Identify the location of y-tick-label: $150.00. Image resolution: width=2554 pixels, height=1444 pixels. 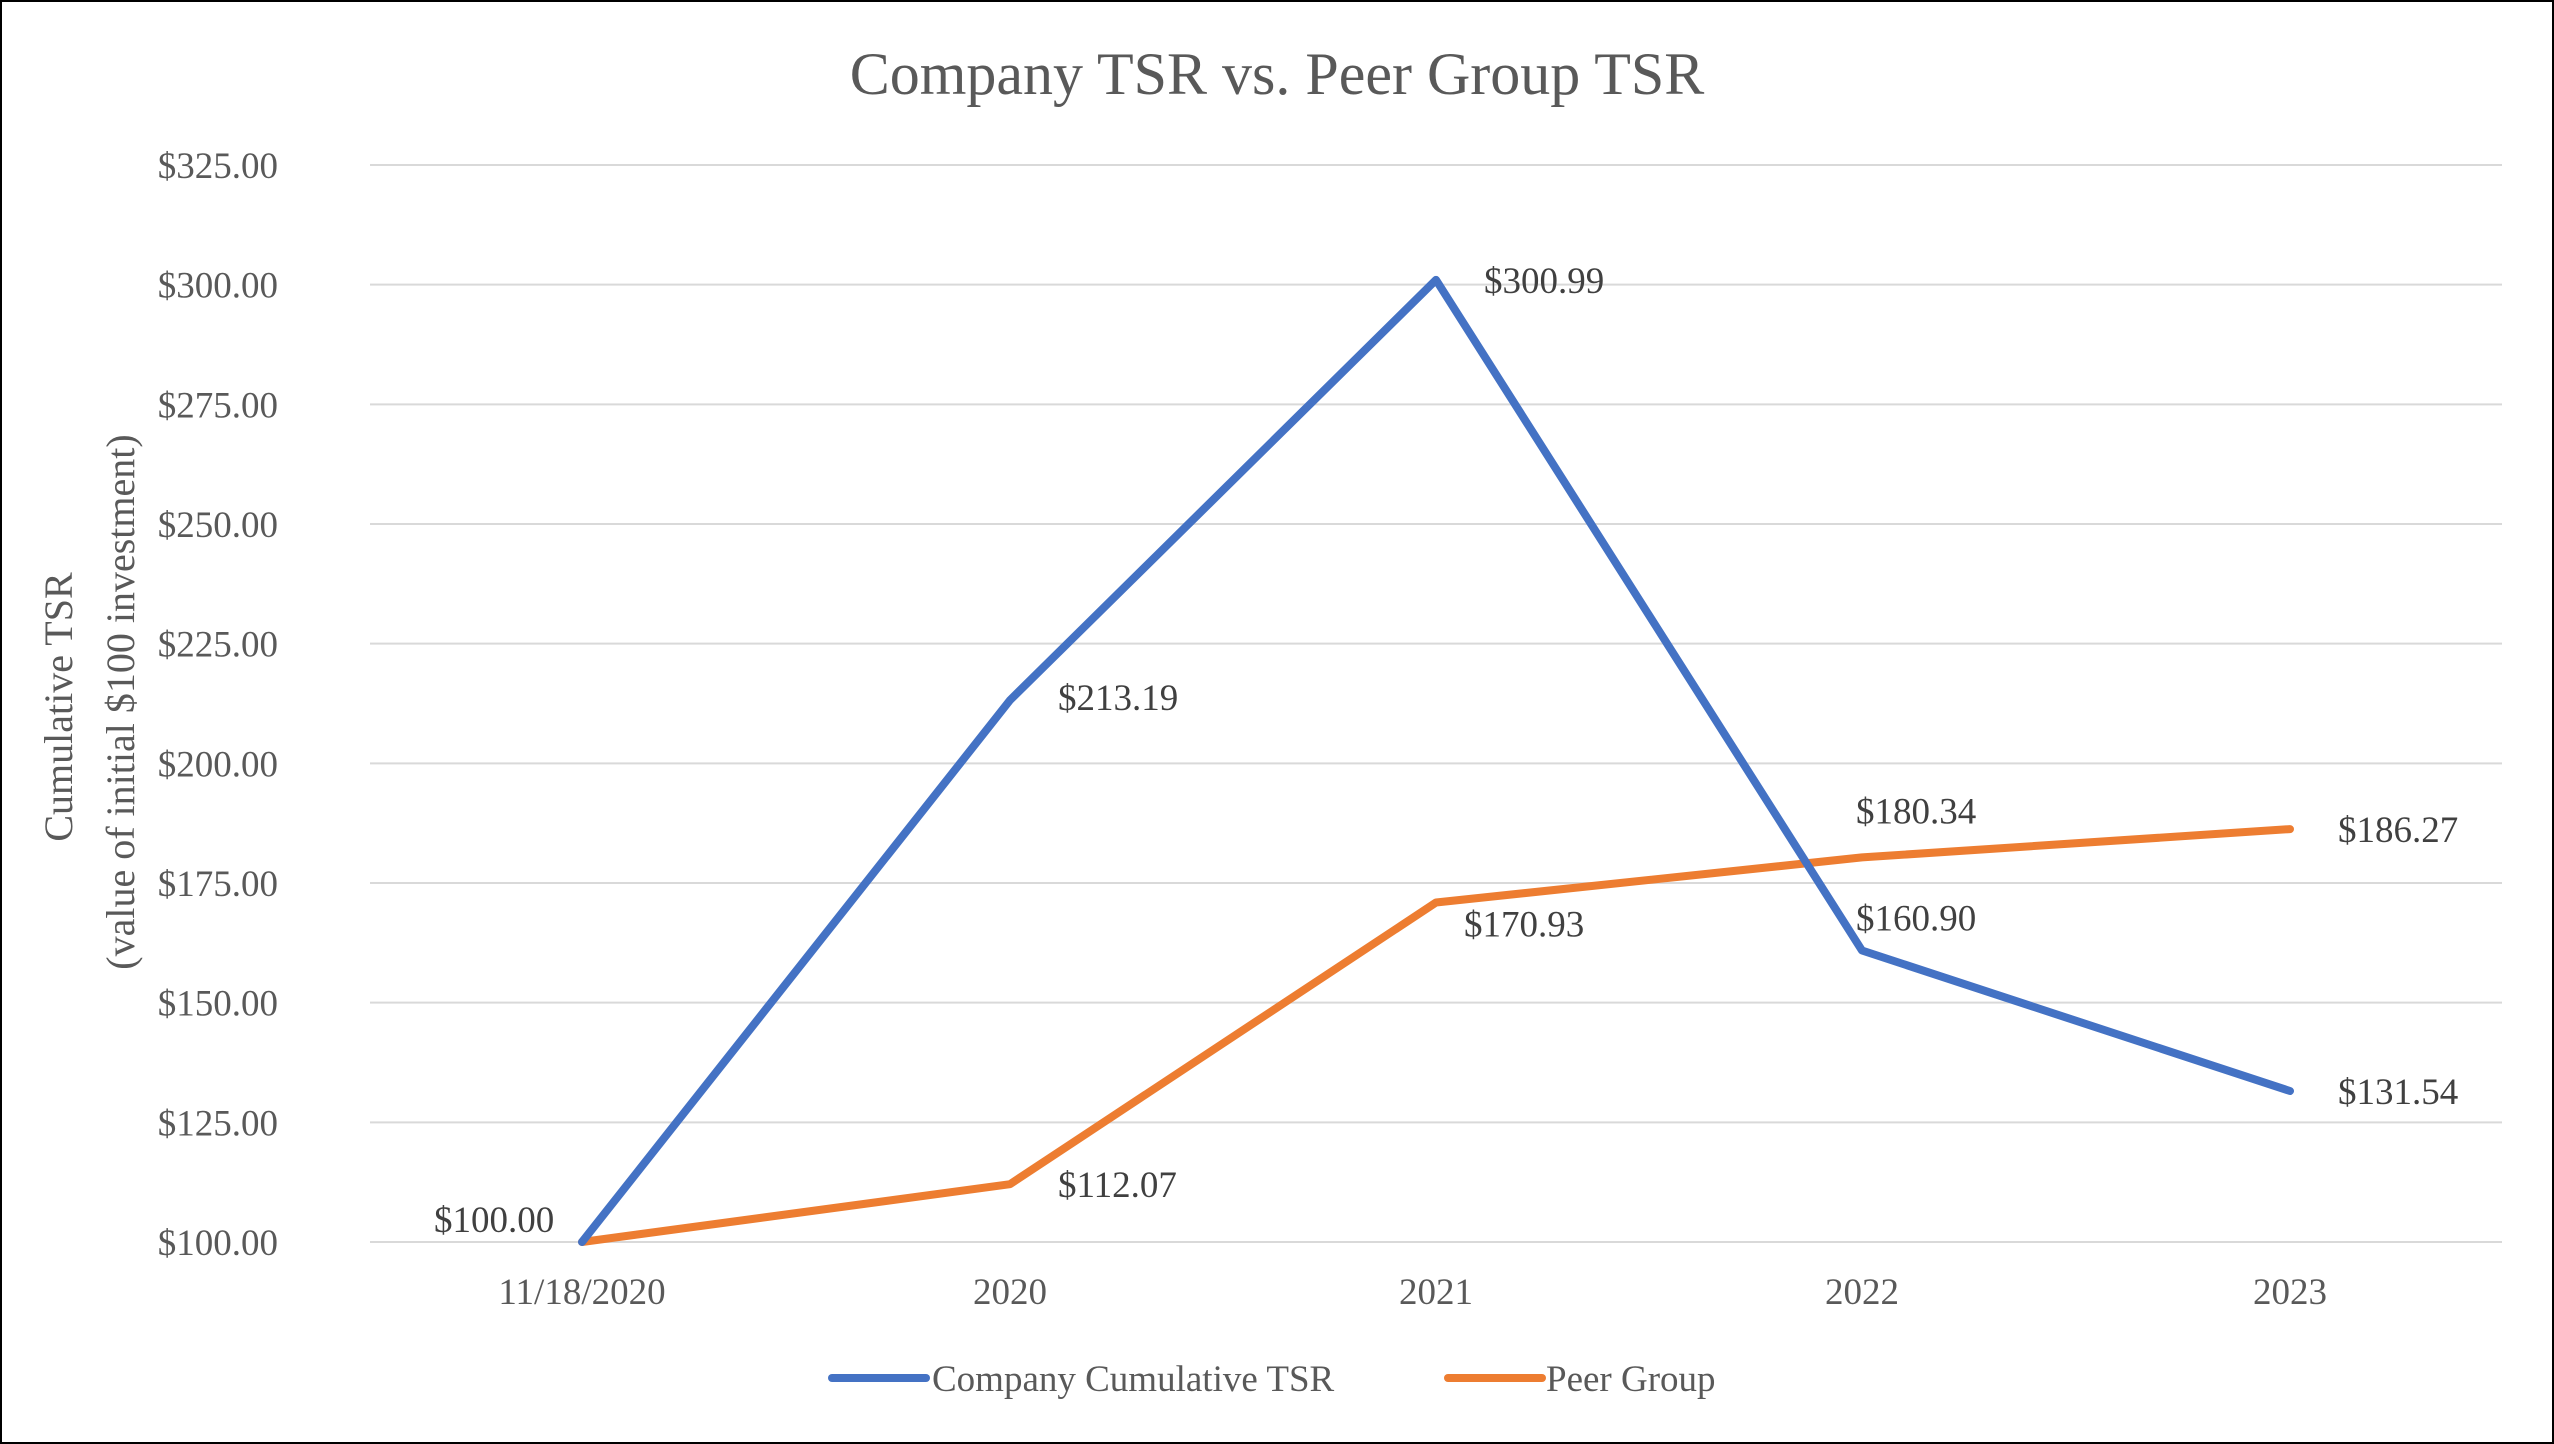
(218, 1004).